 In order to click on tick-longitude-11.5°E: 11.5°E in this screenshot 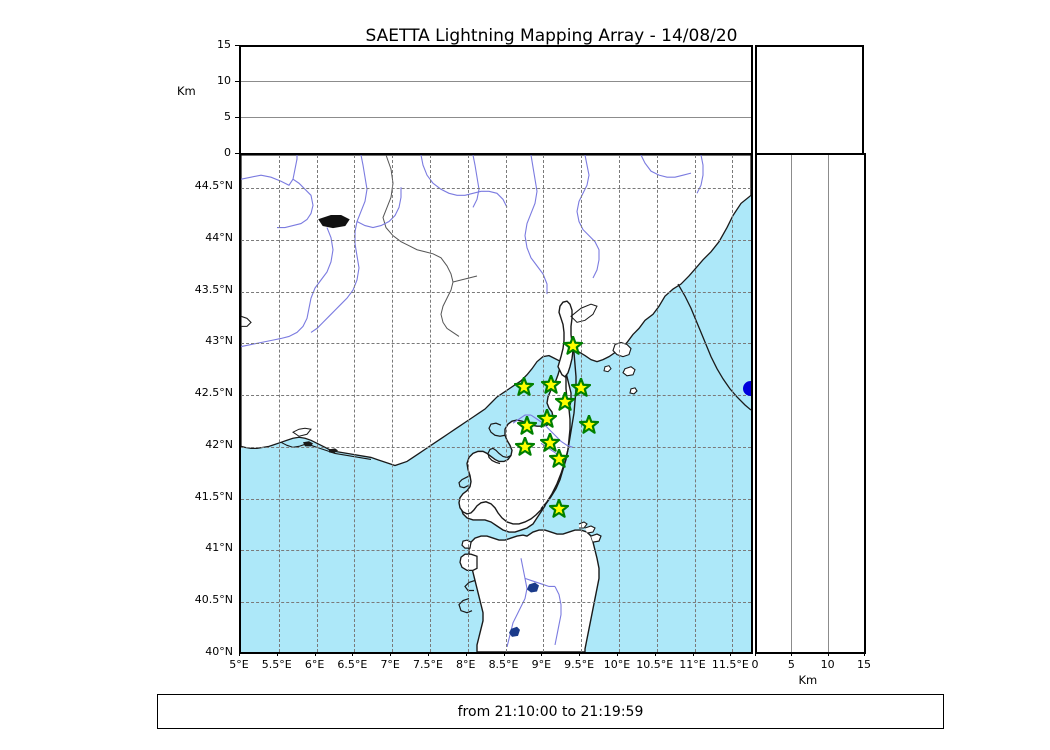, I will do `click(730, 664)`.